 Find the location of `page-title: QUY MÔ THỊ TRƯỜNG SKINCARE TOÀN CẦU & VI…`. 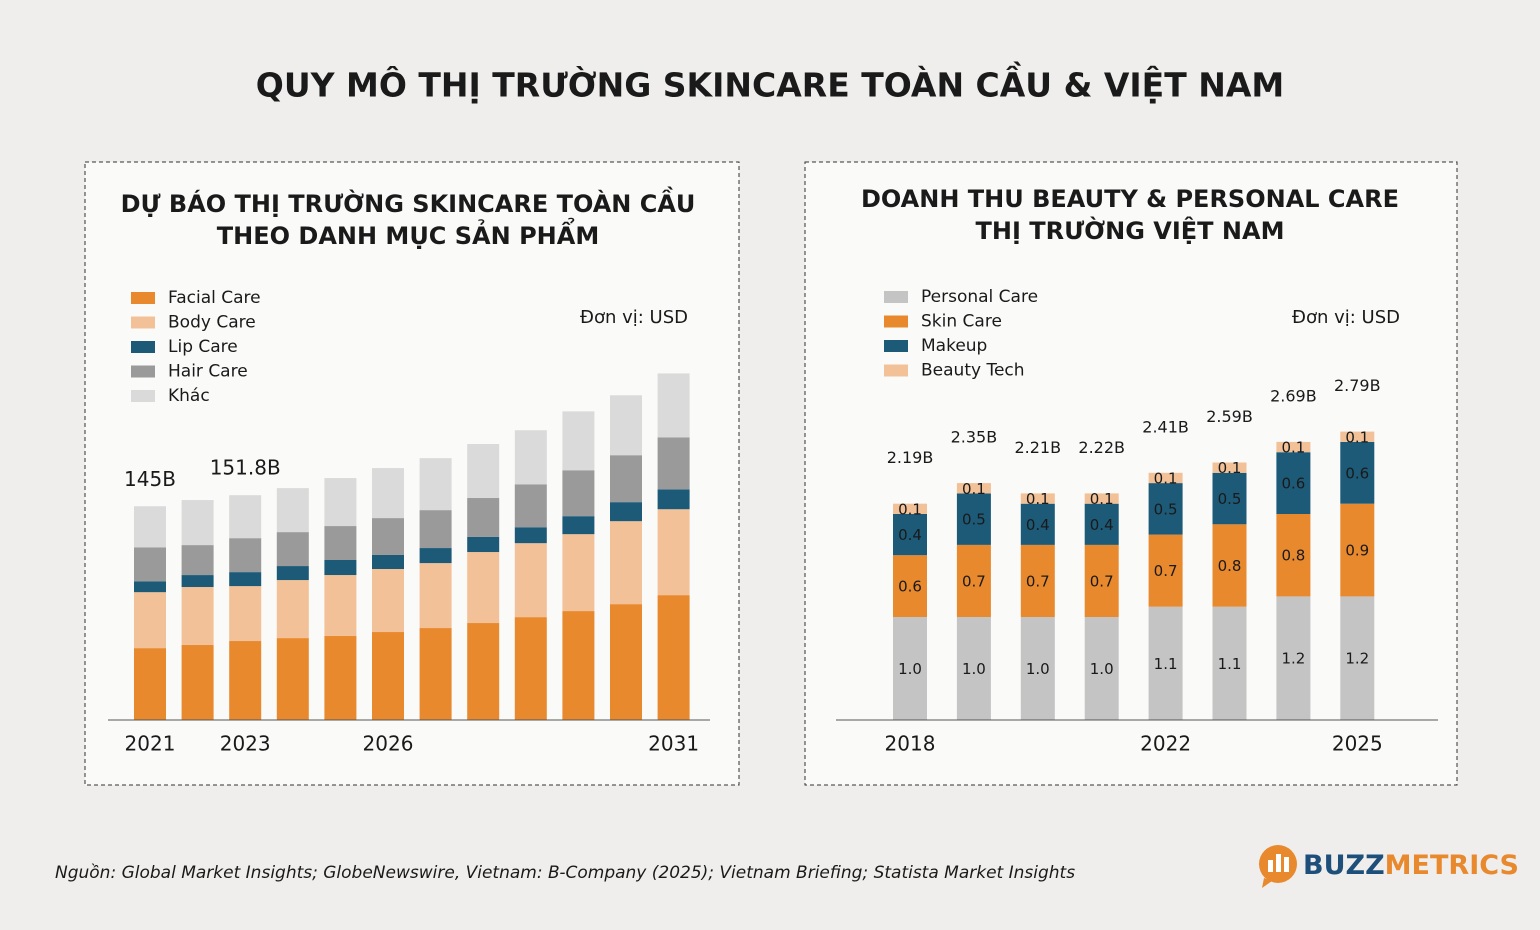

page-title: QUY MÔ THỊ TRƯỜNG SKINCARE TOÀN CẦU & VI… is located at coordinates (770, 83).